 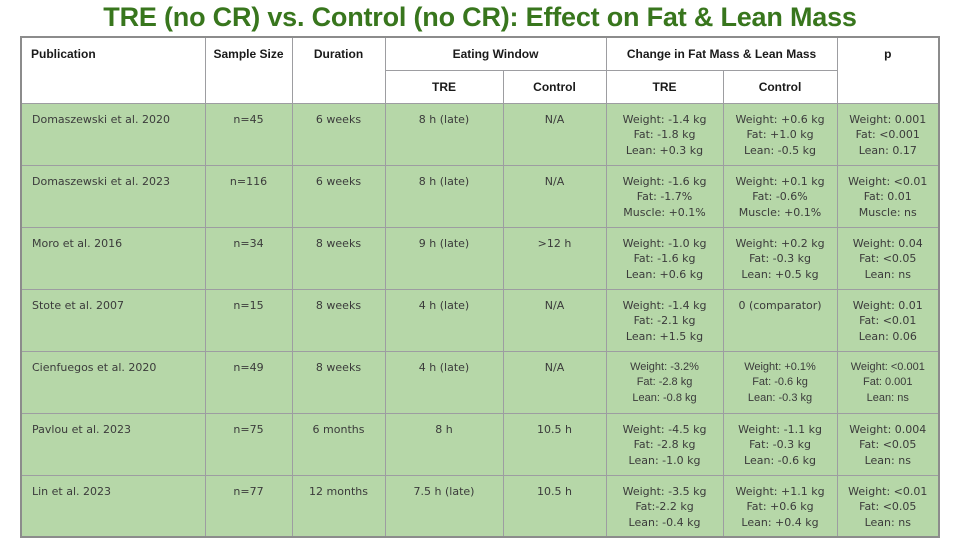 I want to click on duration-cell: 12 months, so click(x=338, y=506).